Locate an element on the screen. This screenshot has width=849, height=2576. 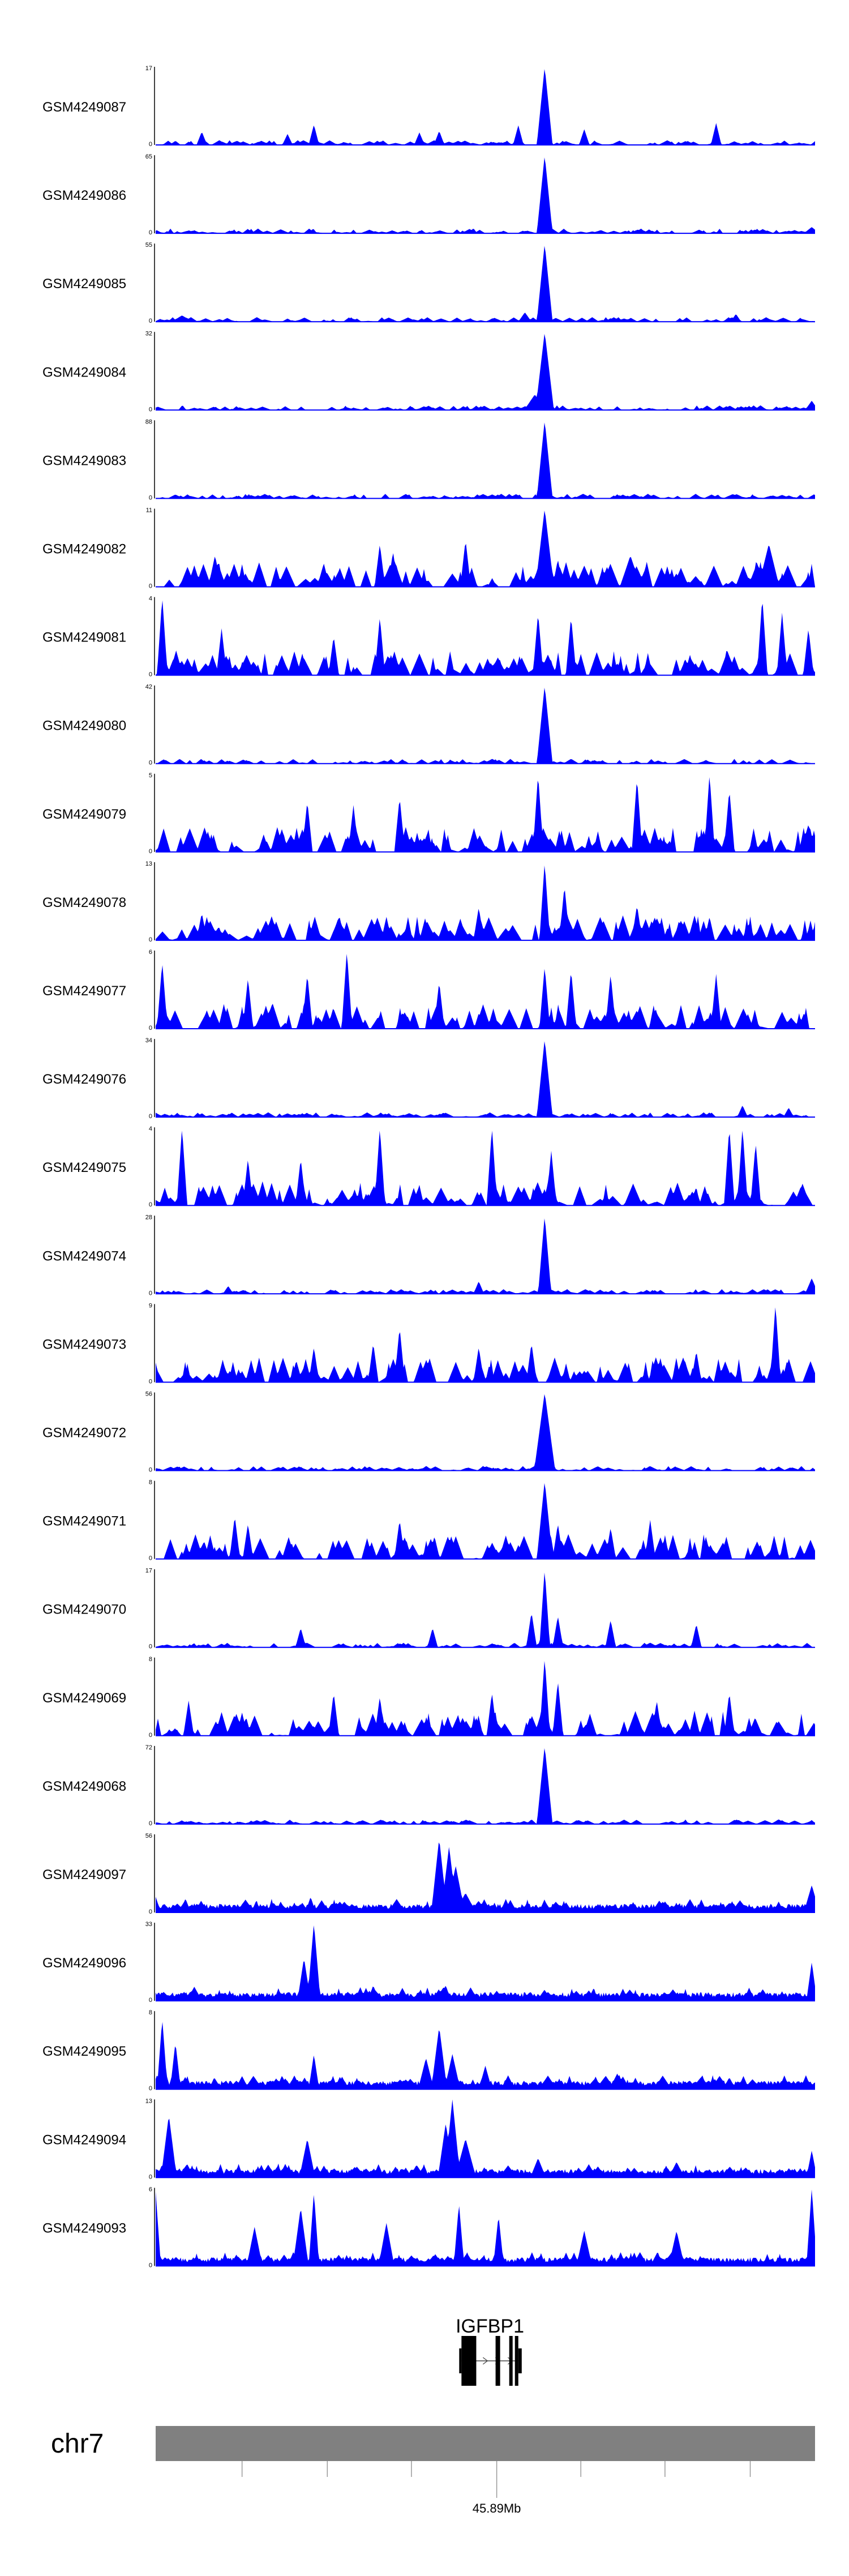
track-label: GSM4249084 is located at coordinates (84, 372).